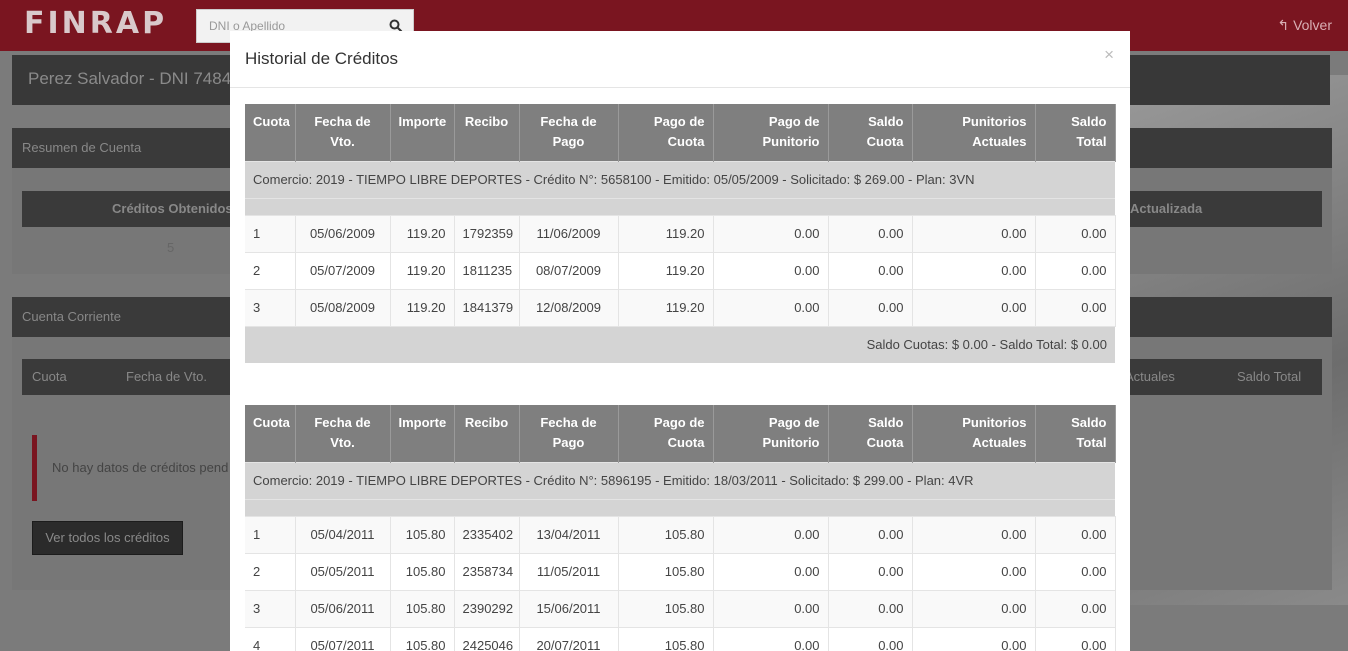 The height and width of the screenshot is (651, 1348). What do you see at coordinates (343, 571) in the screenshot?
I see `cell-fecha-vto: 05/05/2011` at bounding box center [343, 571].